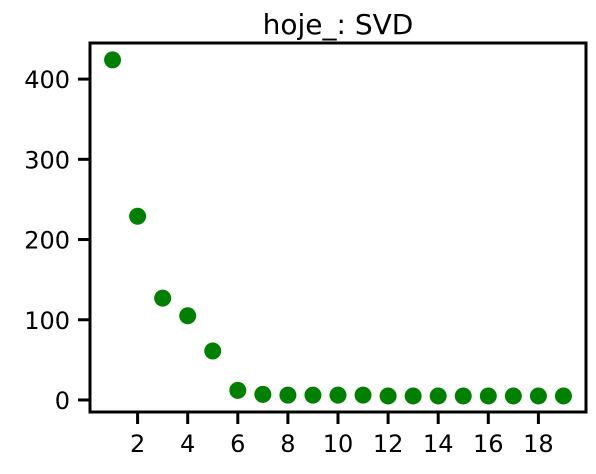 This screenshot has width=596, height=474. Describe the element at coordinates (47, 160) in the screenshot. I see `y-tick-label: 300` at that location.